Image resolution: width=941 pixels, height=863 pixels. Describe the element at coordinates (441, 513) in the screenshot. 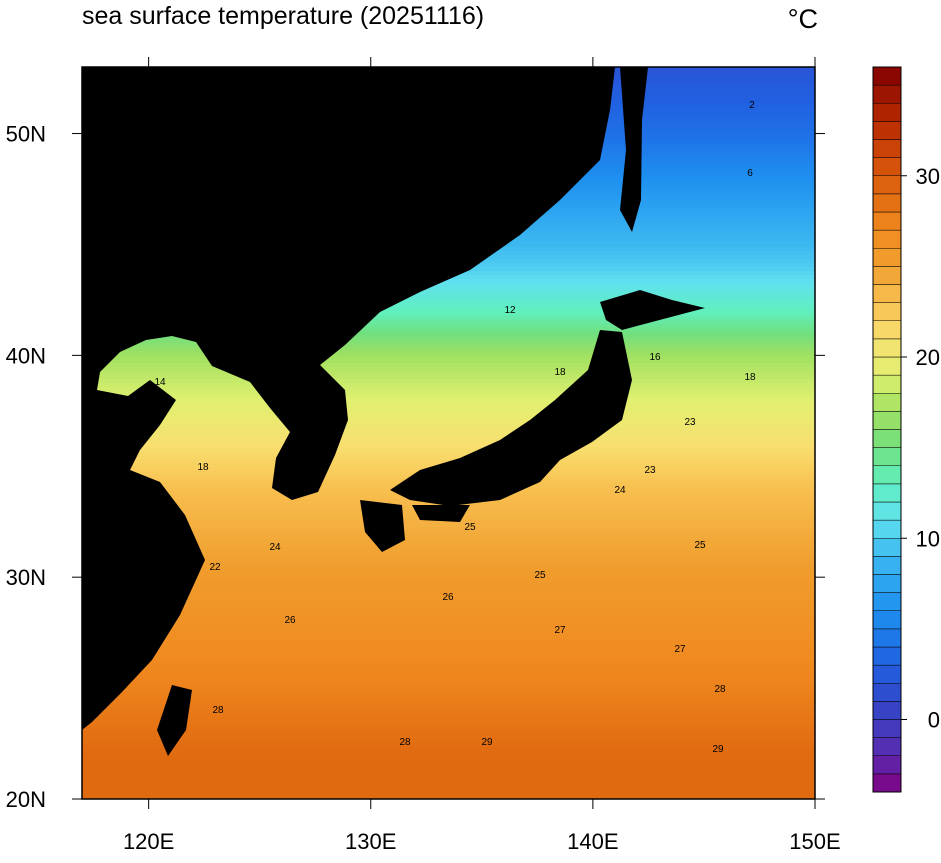

I see `land-shikoku` at that location.